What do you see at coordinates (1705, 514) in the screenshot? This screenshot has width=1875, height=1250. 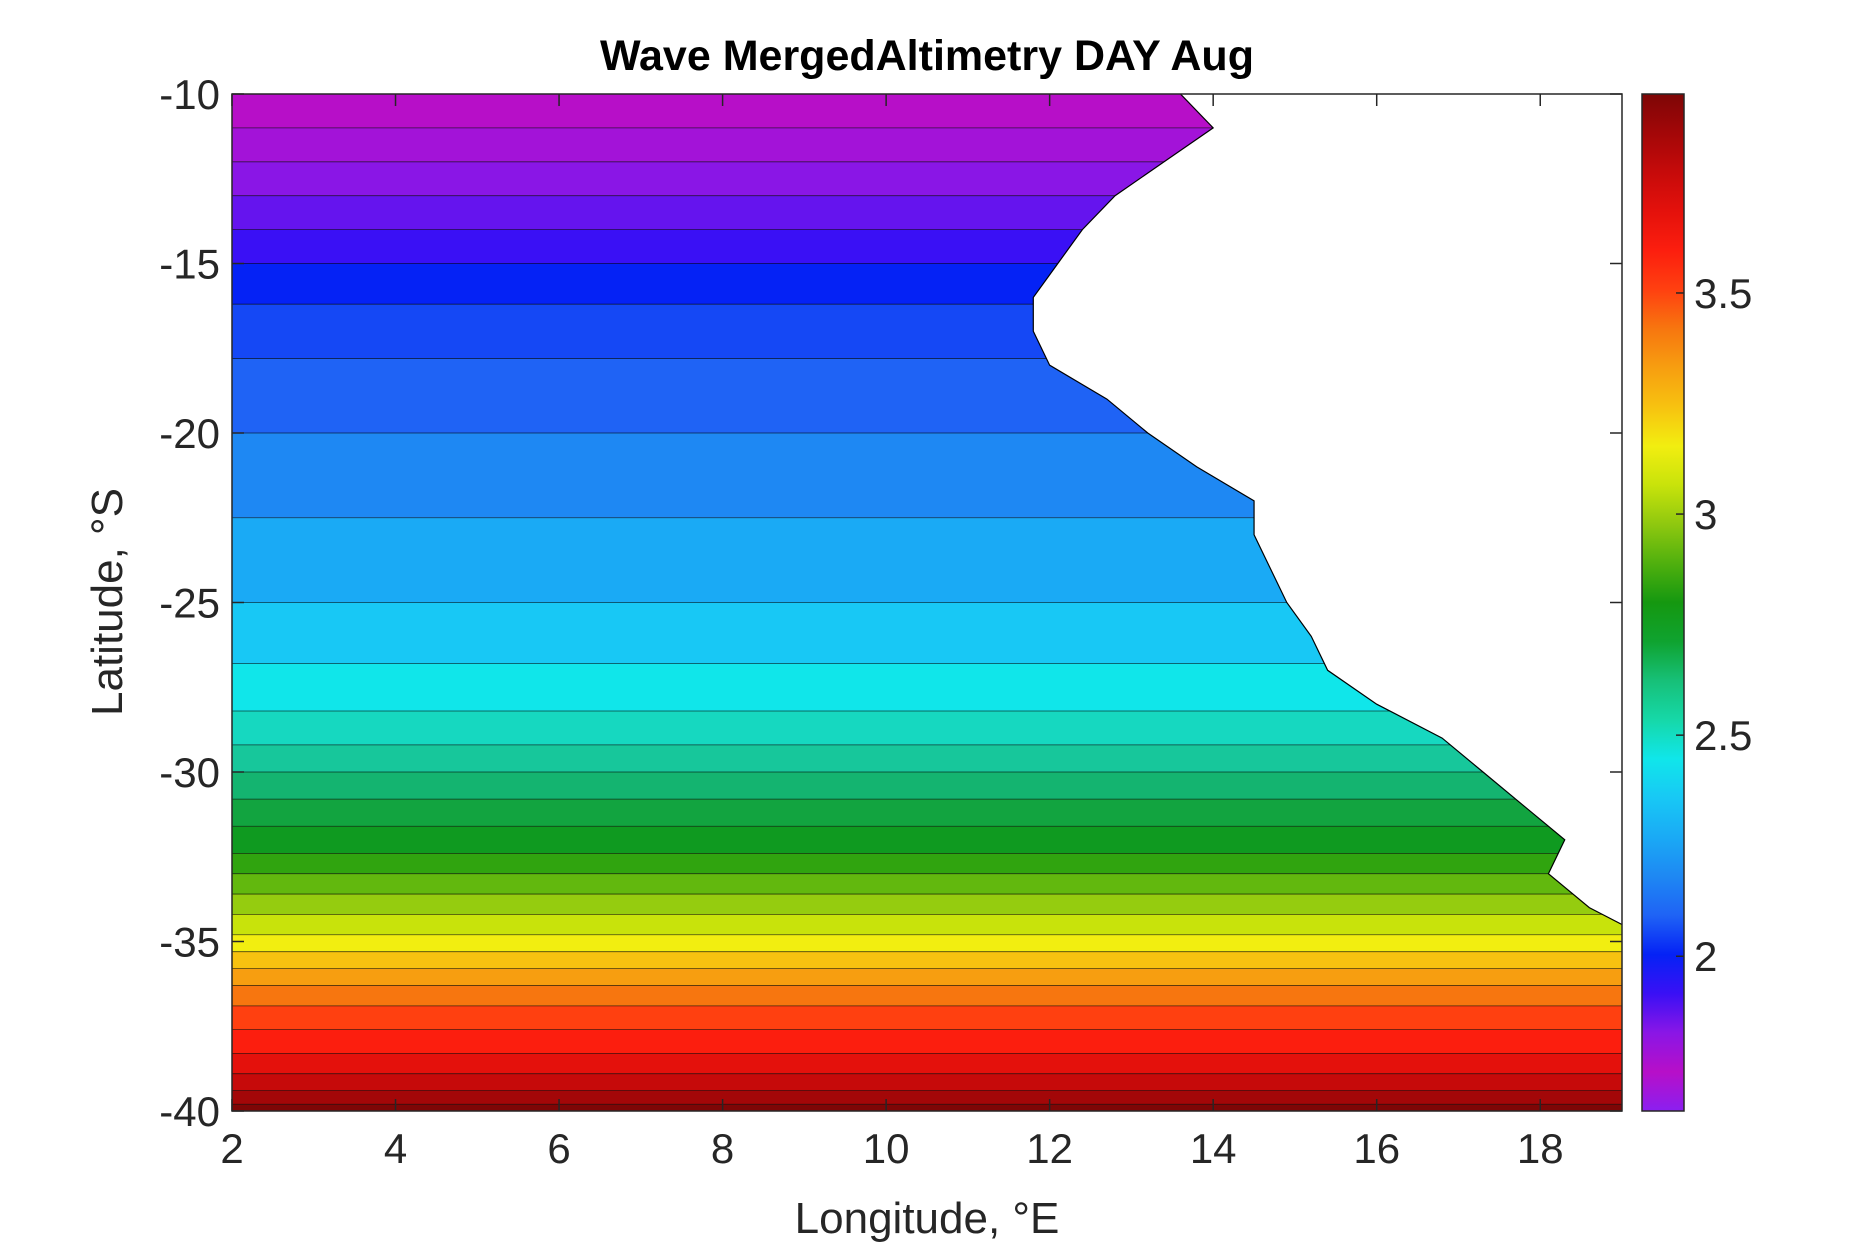 I see `colorbar-tick-label: 3` at bounding box center [1705, 514].